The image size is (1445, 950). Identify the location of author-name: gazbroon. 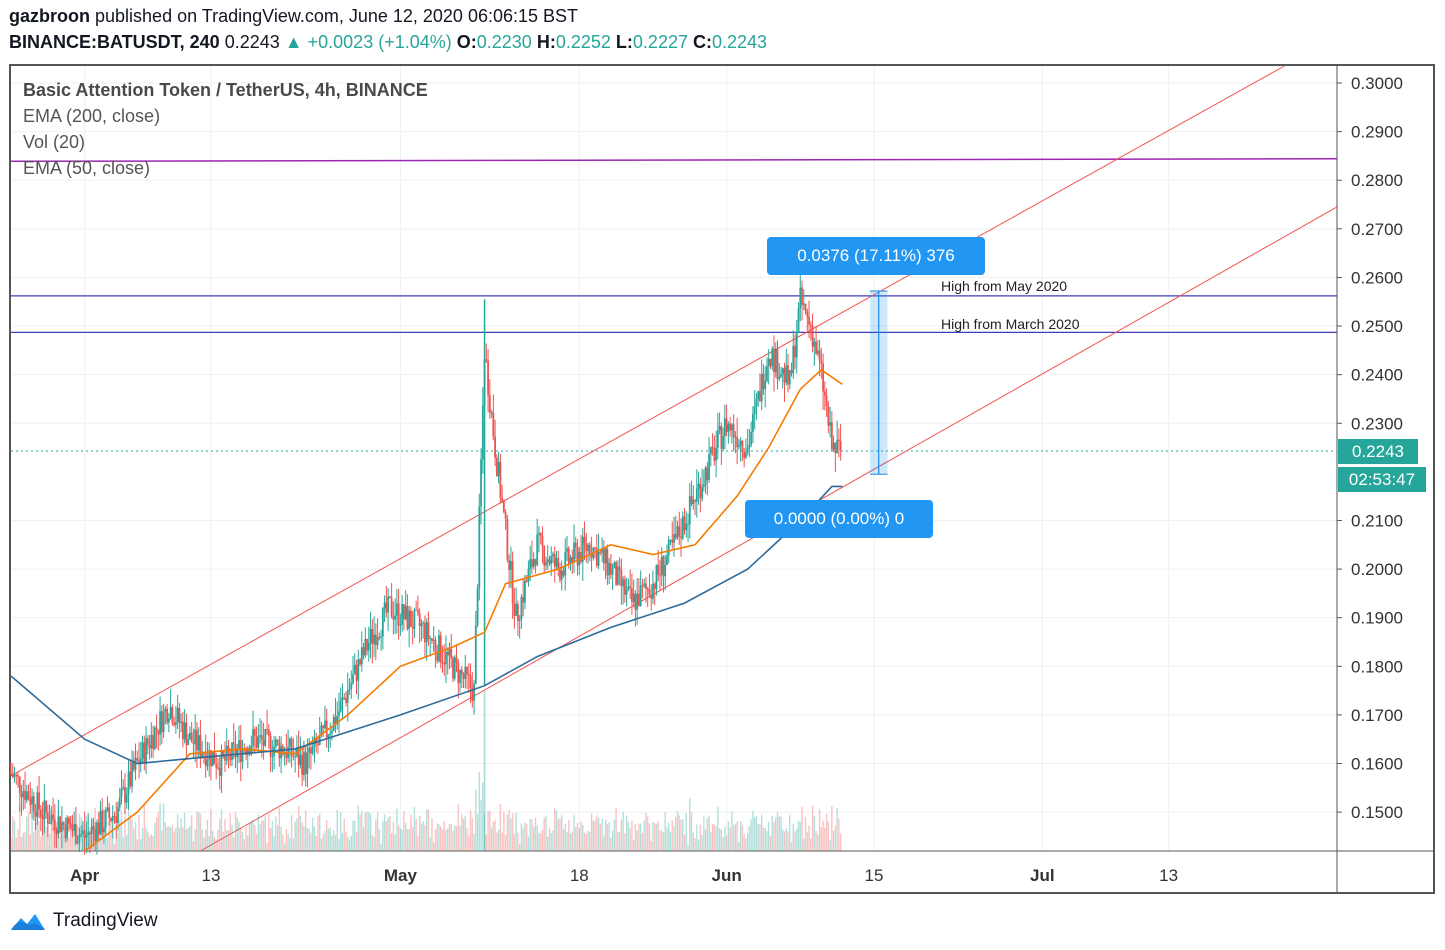
(49, 16).